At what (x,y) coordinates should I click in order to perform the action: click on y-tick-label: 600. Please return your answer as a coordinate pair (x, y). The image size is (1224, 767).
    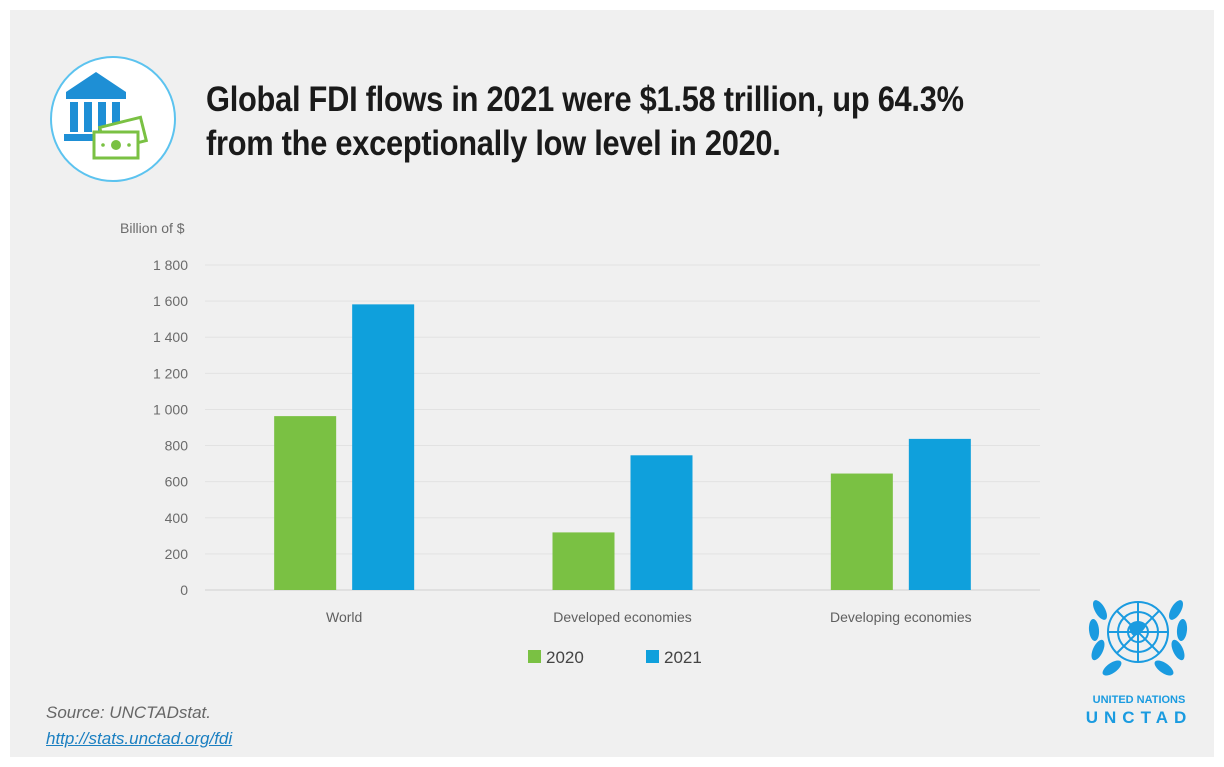
    Looking at the image, I should click on (177, 482).